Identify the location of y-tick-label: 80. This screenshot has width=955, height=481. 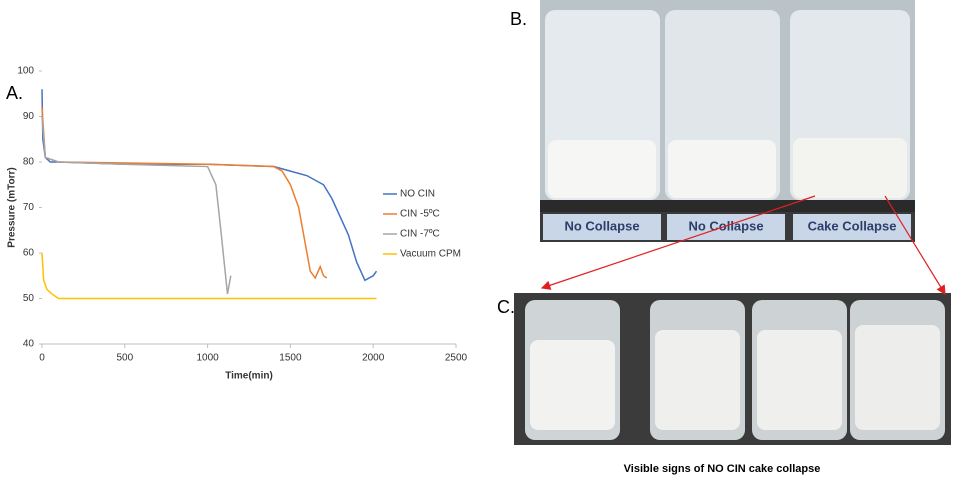
(29, 162).